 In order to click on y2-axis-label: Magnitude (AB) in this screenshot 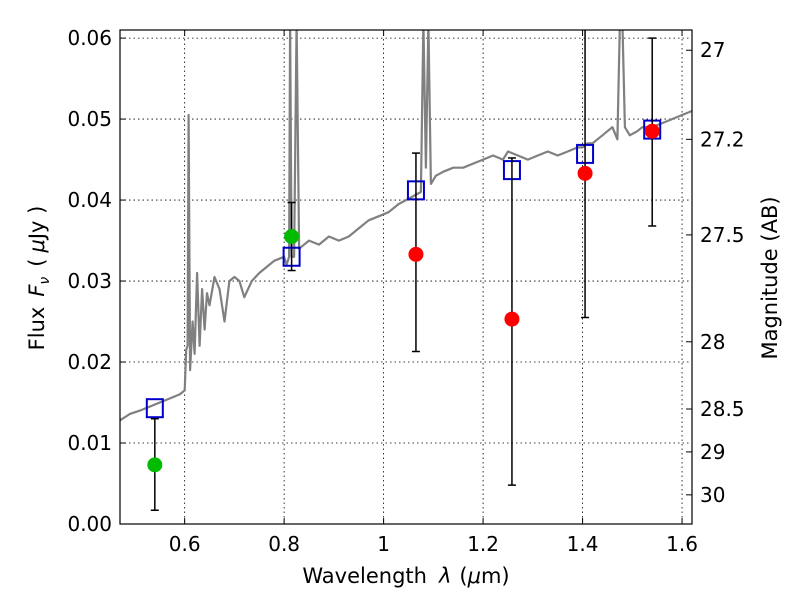, I will do `click(770, 277)`.